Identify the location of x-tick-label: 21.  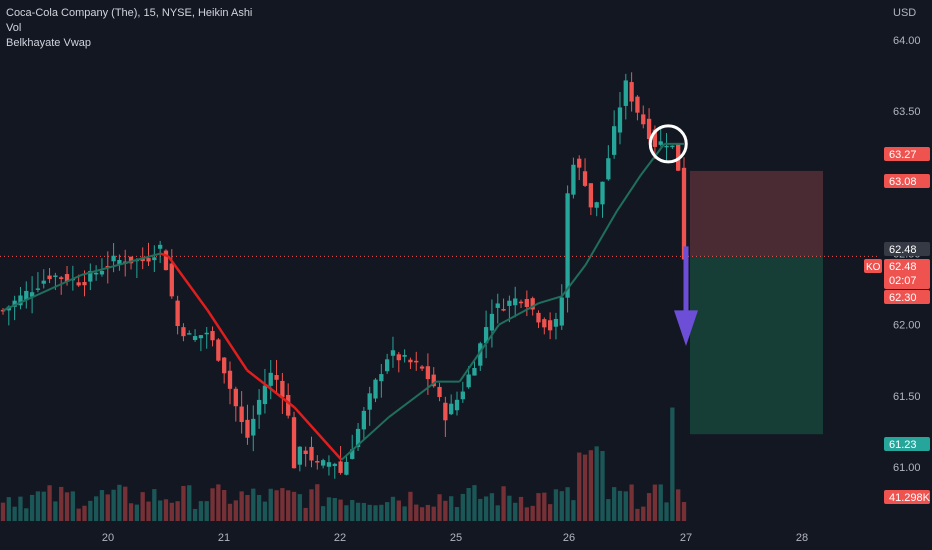
(224, 538).